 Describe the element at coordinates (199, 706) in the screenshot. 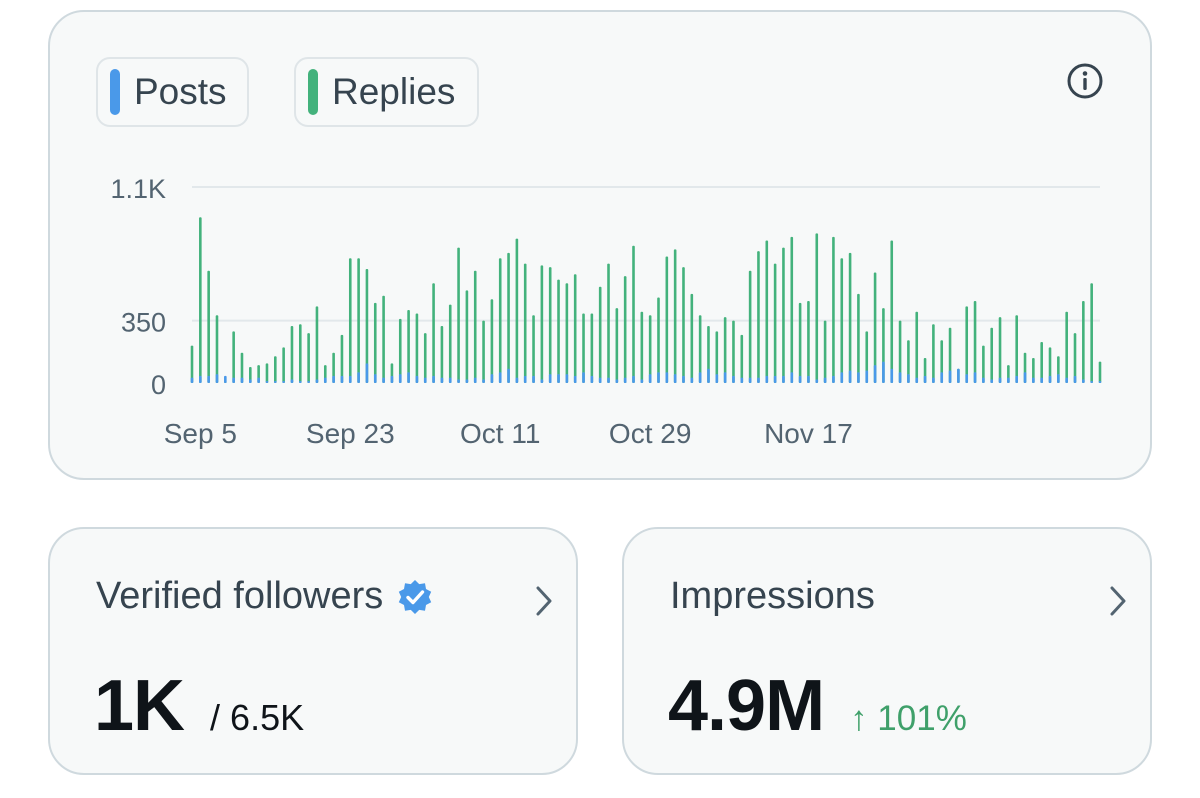

I see `verified-followers-value-row: 1K / 6.5K` at that location.